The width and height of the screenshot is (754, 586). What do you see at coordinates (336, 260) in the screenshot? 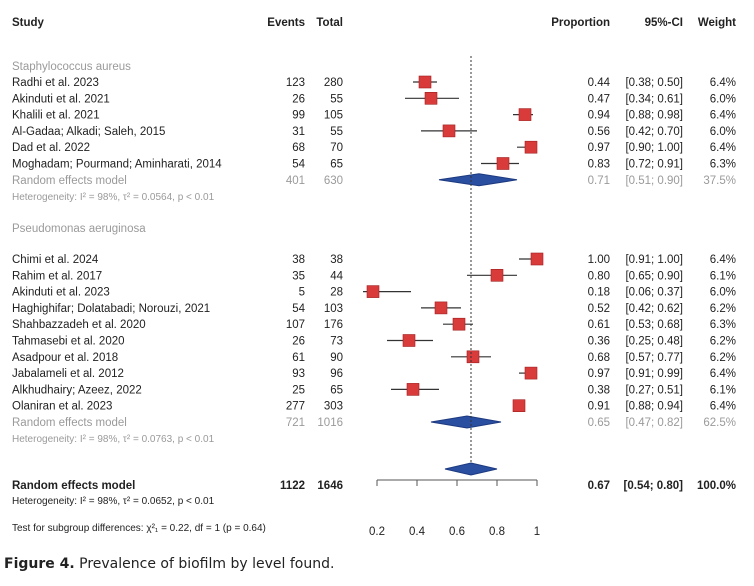
I see `study-total: 38` at bounding box center [336, 260].